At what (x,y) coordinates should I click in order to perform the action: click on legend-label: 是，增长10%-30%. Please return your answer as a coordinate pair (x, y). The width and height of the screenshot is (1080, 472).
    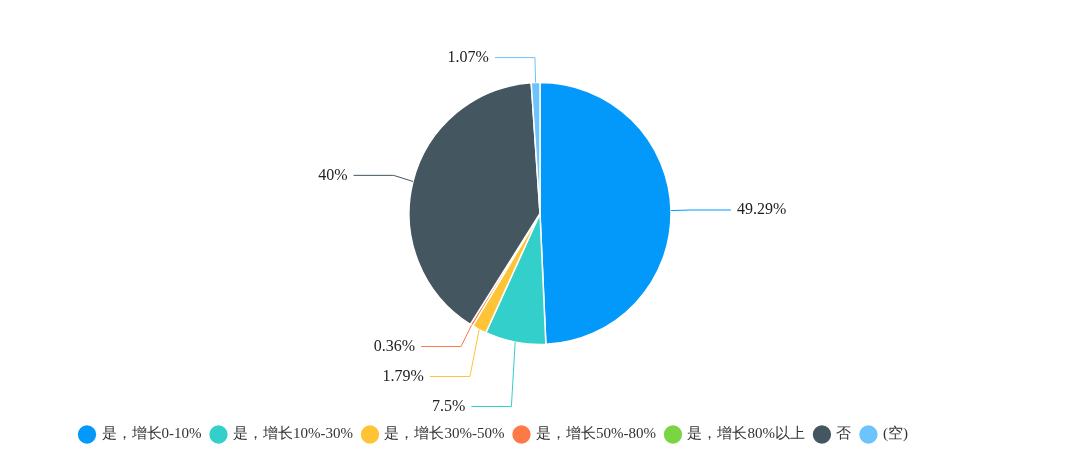
    Looking at the image, I should click on (292, 433).